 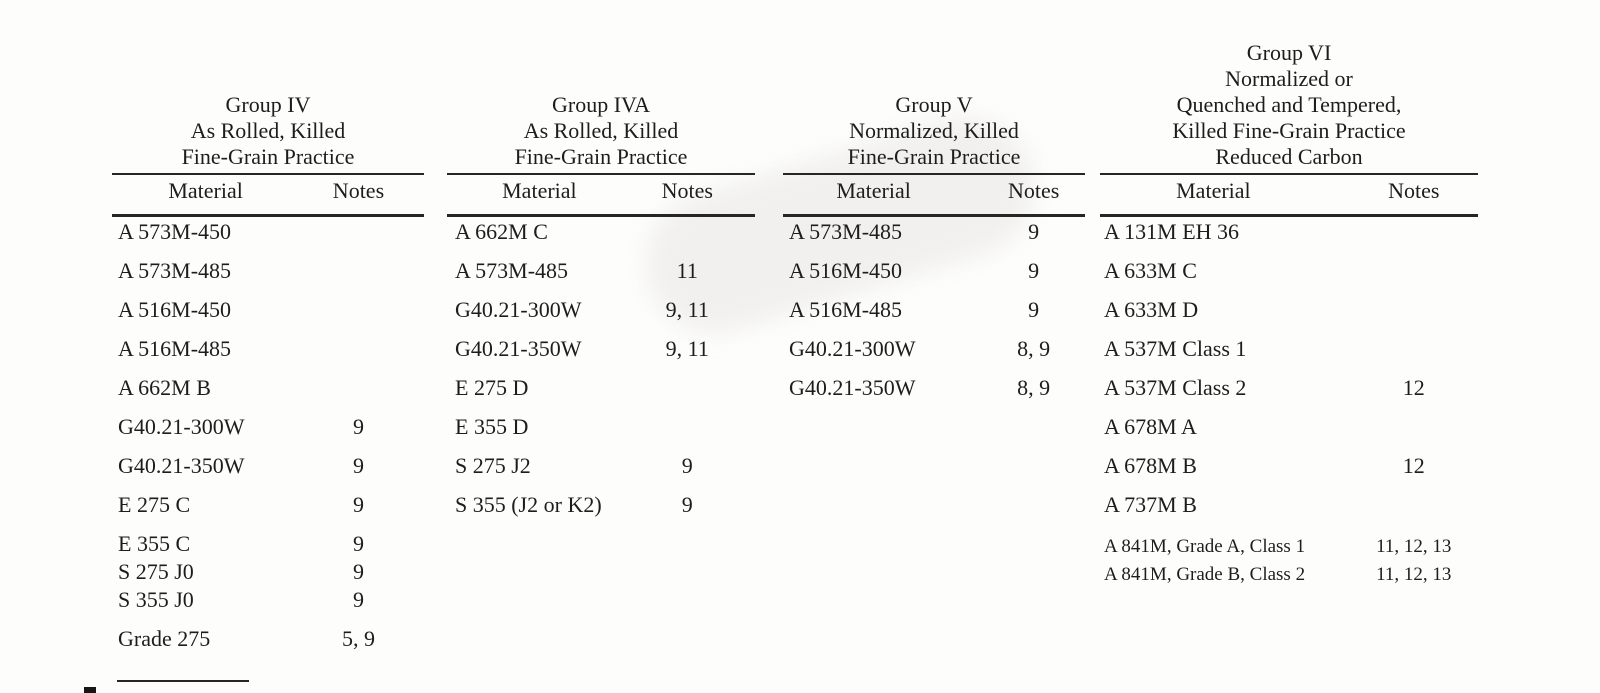 I want to click on material-cell: S 355 (J2 or K2), so click(x=528, y=504).